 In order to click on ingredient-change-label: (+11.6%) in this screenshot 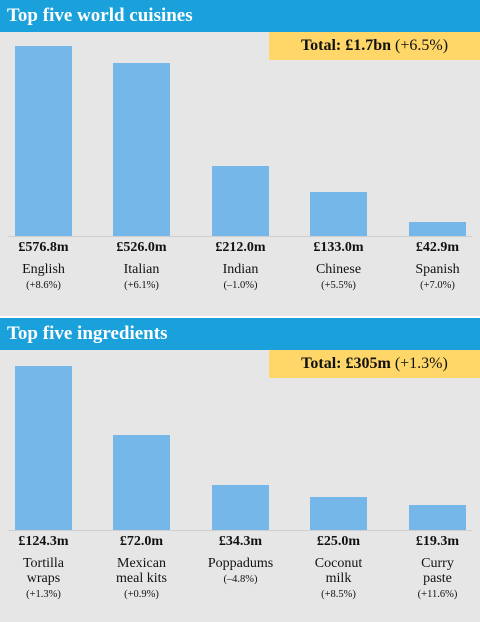, I will do `click(437, 594)`.